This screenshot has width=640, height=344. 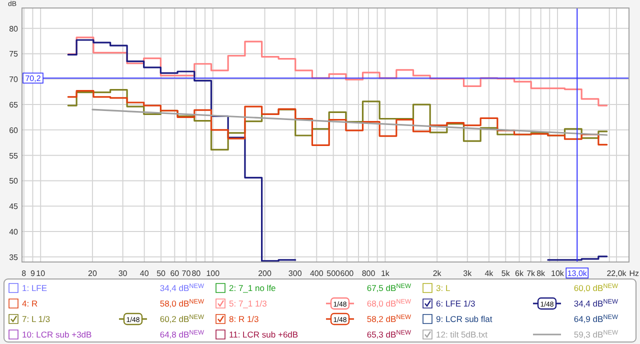 I want to click on x-tick-label: 200, so click(x=265, y=273).